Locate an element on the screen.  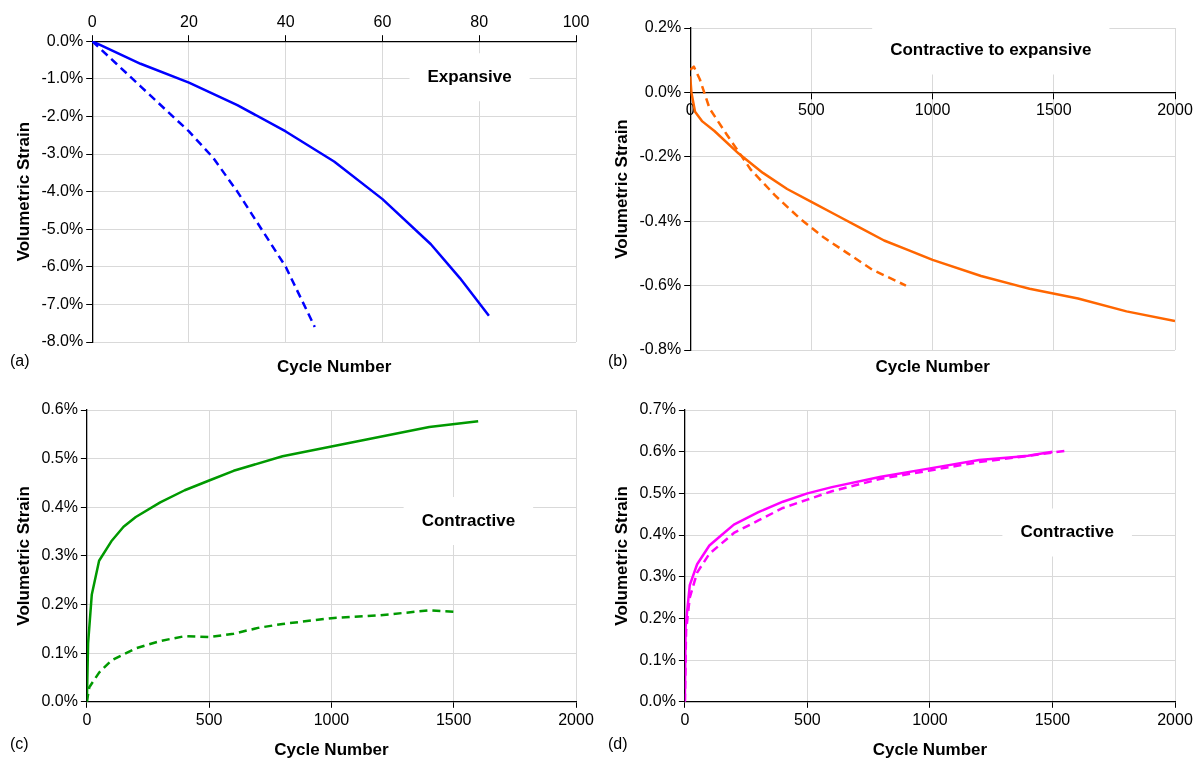
x-tick-label: 40 is located at coordinates (285, 22).